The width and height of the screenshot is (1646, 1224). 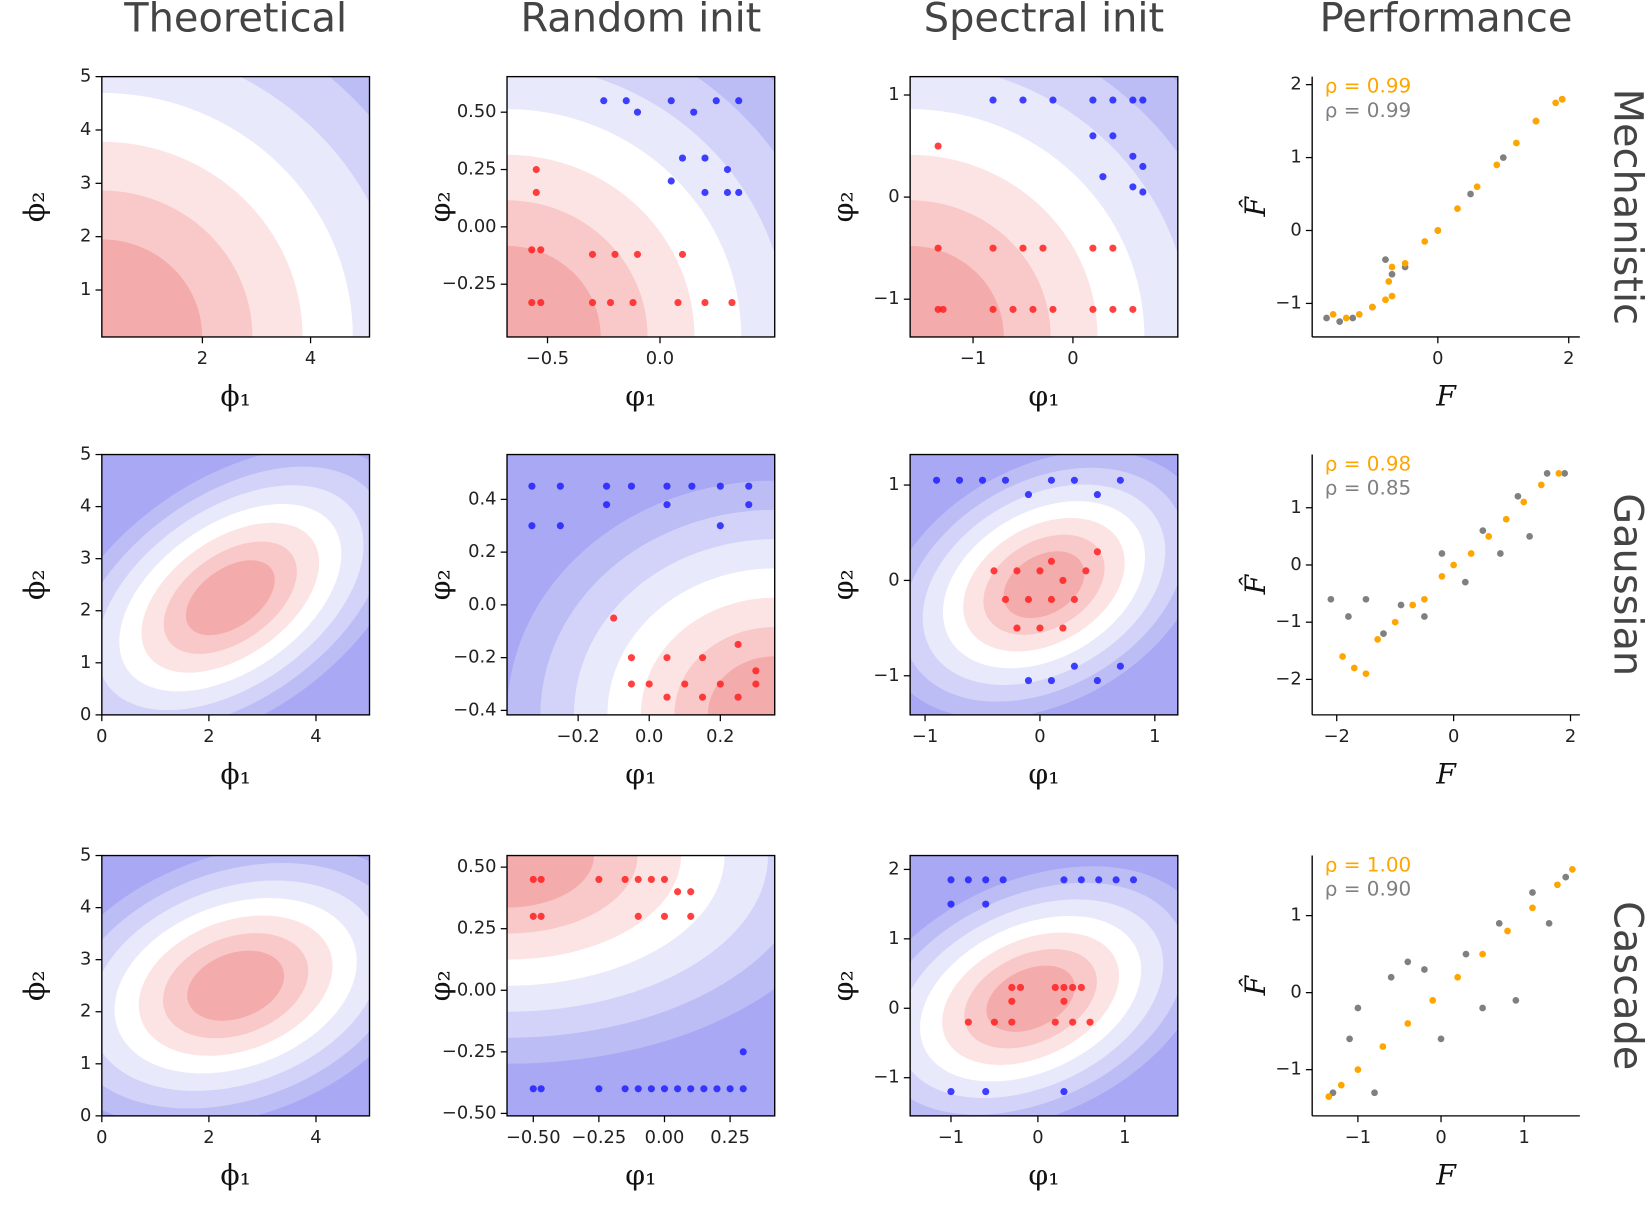 I want to click on panel: 0 2 −1 0 1 2 F F̂ ρ = 0.99ρ = 0.99, so click(x=1409, y=243).